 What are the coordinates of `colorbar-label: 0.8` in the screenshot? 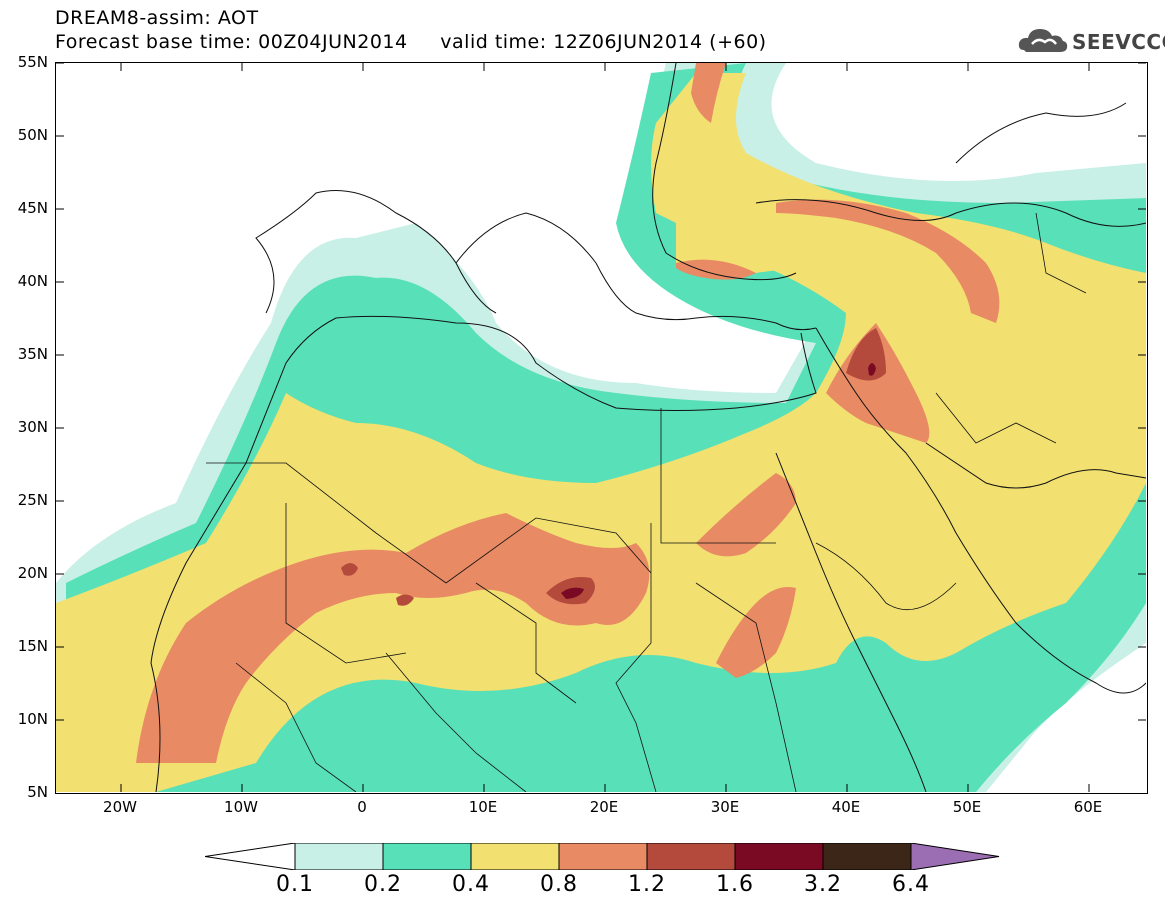 It's located at (559, 884).